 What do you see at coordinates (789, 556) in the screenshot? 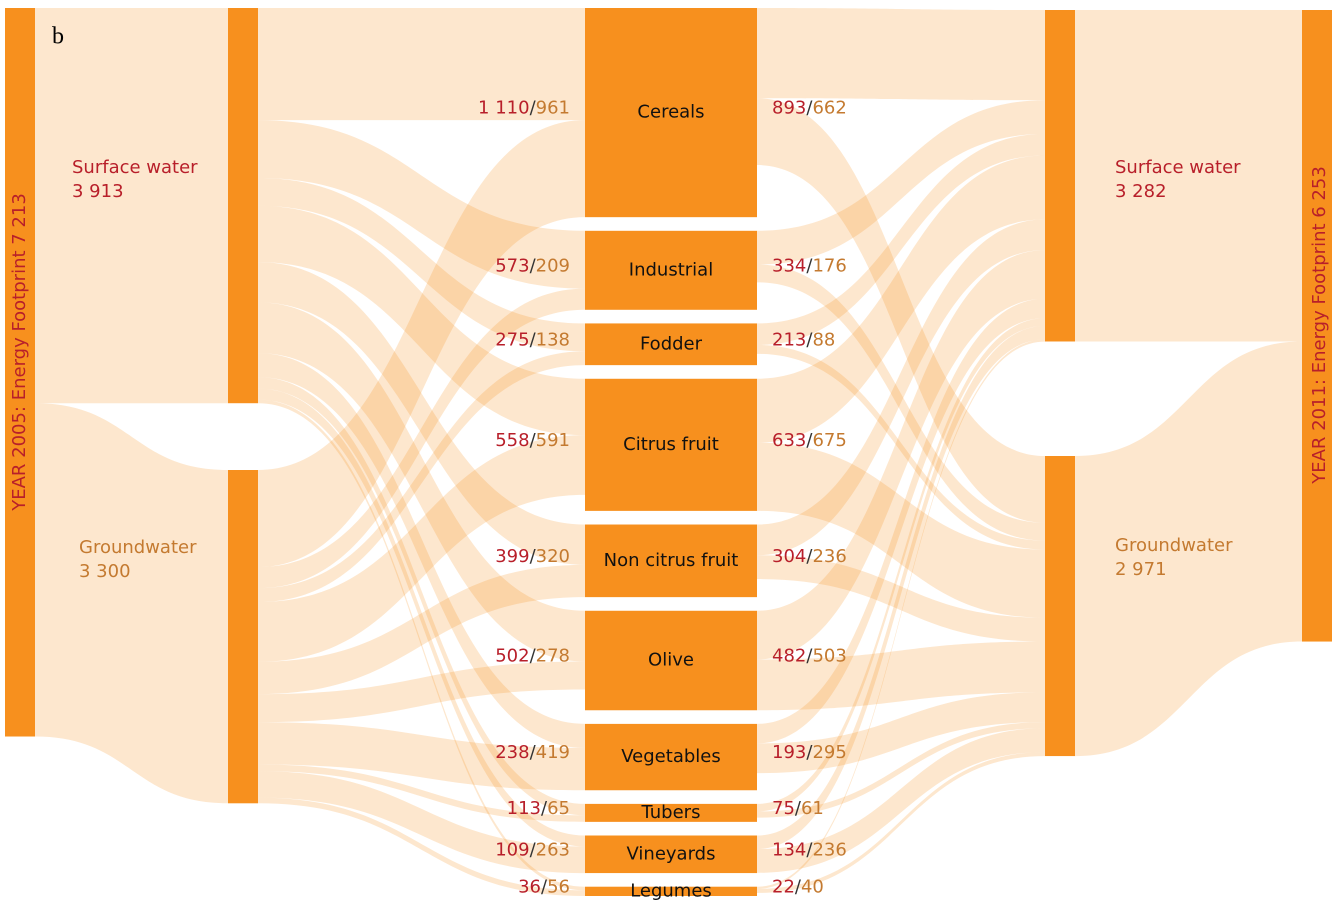
I see `value-label: 304` at bounding box center [789, 556].